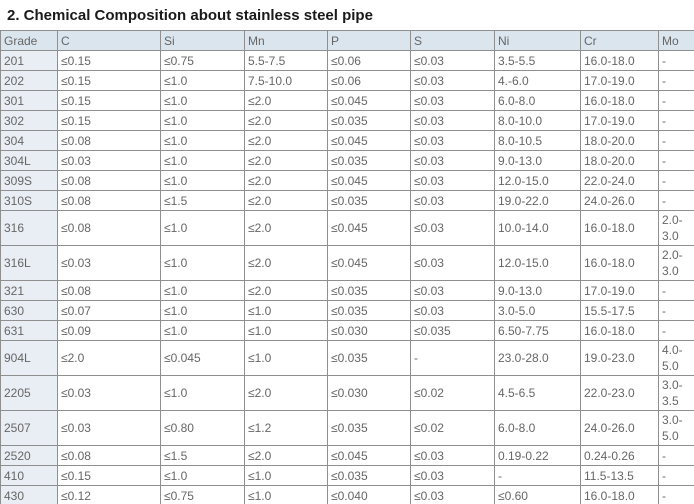 Image resolution: width=694 pixels, height=504 pixels. Describe the element at coordinates (29, 80) in the screenshot. I see `grade-cell: 202` at that location.